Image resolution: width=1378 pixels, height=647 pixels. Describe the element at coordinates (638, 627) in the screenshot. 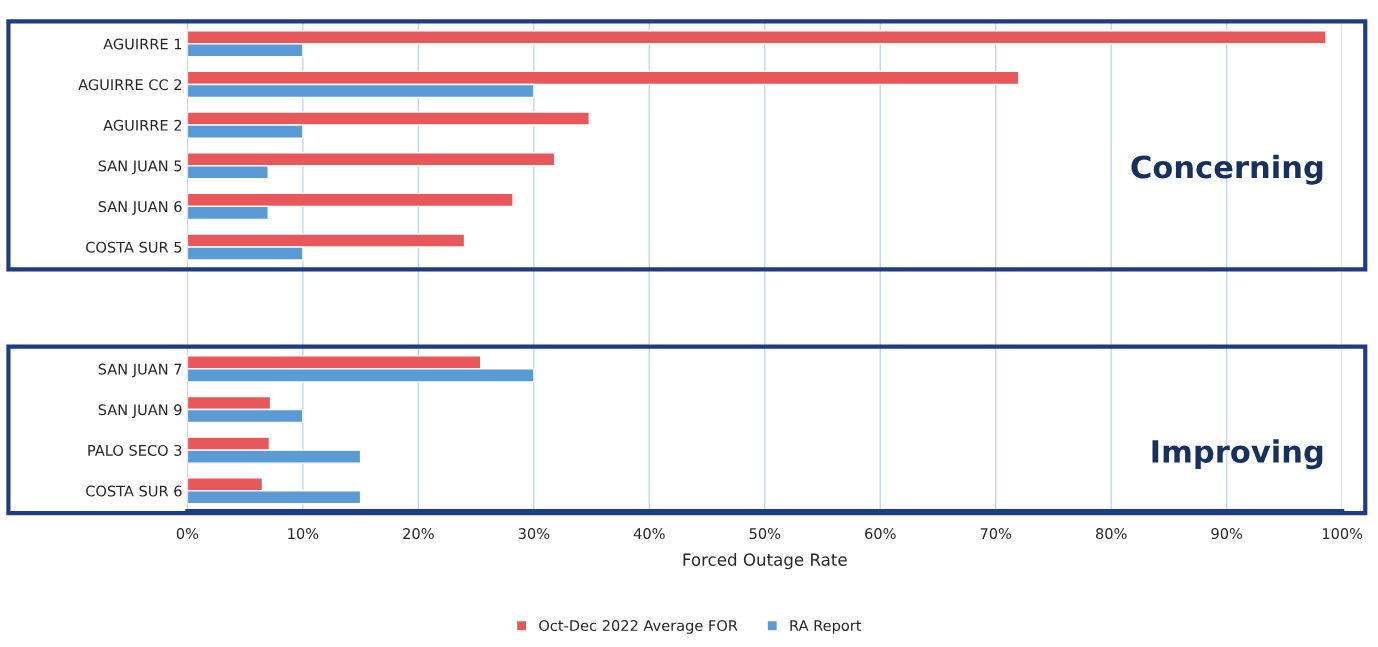

I see `legend-label: Oct-Dec 2022 Average FOR` at that location.